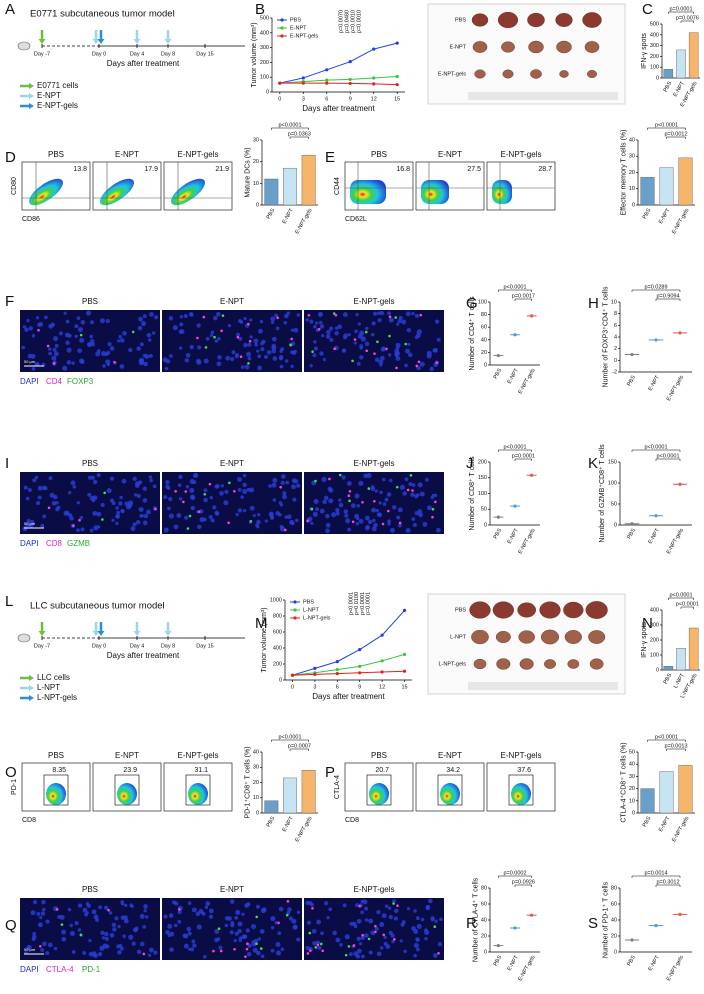 This screenshot has width=704, height=994. Describe the element at coordinates (54, 543) in the screenshot. I see `stain-label: CD8` at that location.